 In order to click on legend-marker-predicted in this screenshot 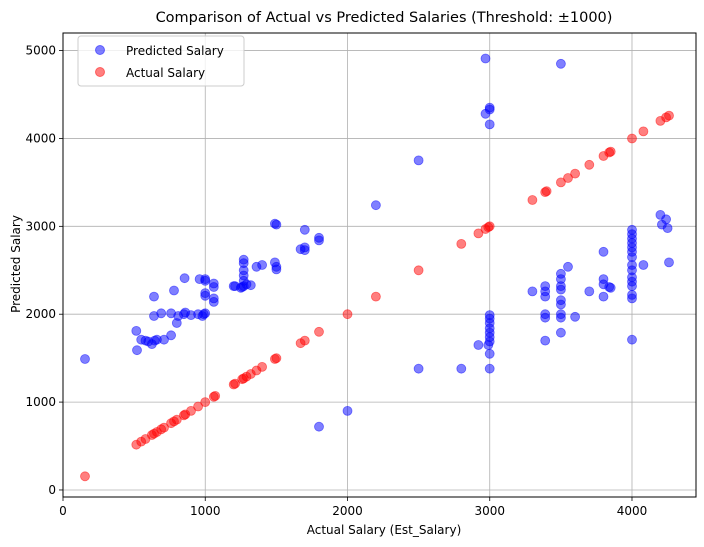, I will do `click(100, 50)`.